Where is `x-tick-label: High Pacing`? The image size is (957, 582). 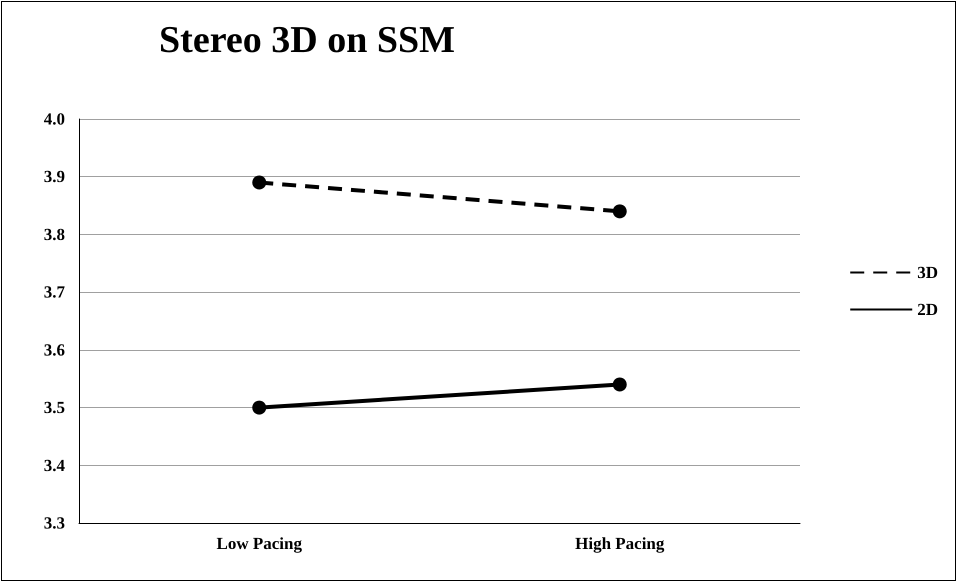 x-tick-label: High Pacing is located at coordinates (620, 543).